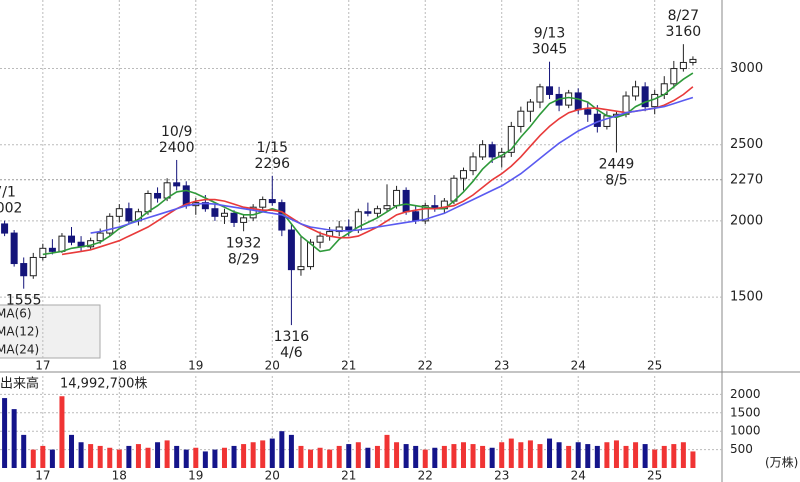 Image resolution: width=800 pixels, height=482 pixels. I want to click on x-tick-label: 21, so click(348, 475).